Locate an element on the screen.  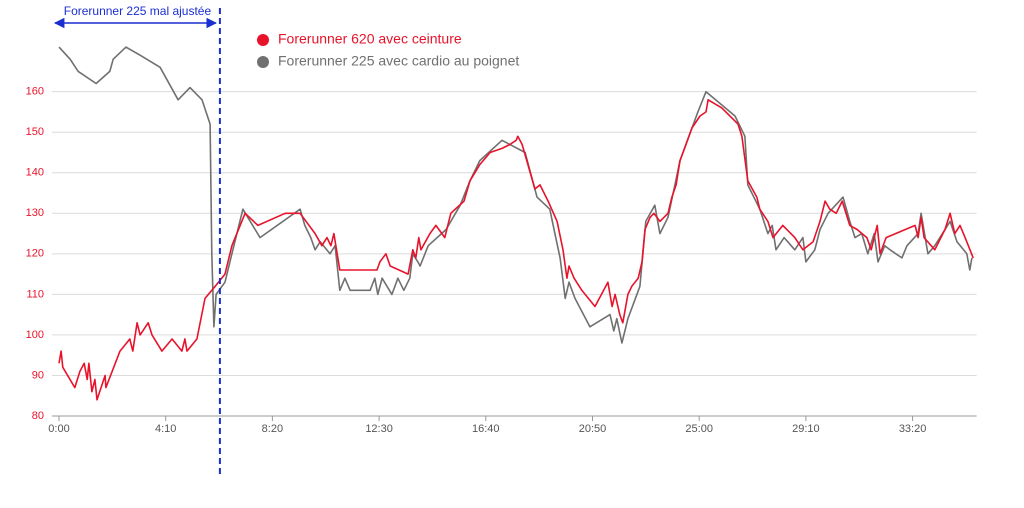
y-tick-label: 120 is located at coordinates (35, 254).